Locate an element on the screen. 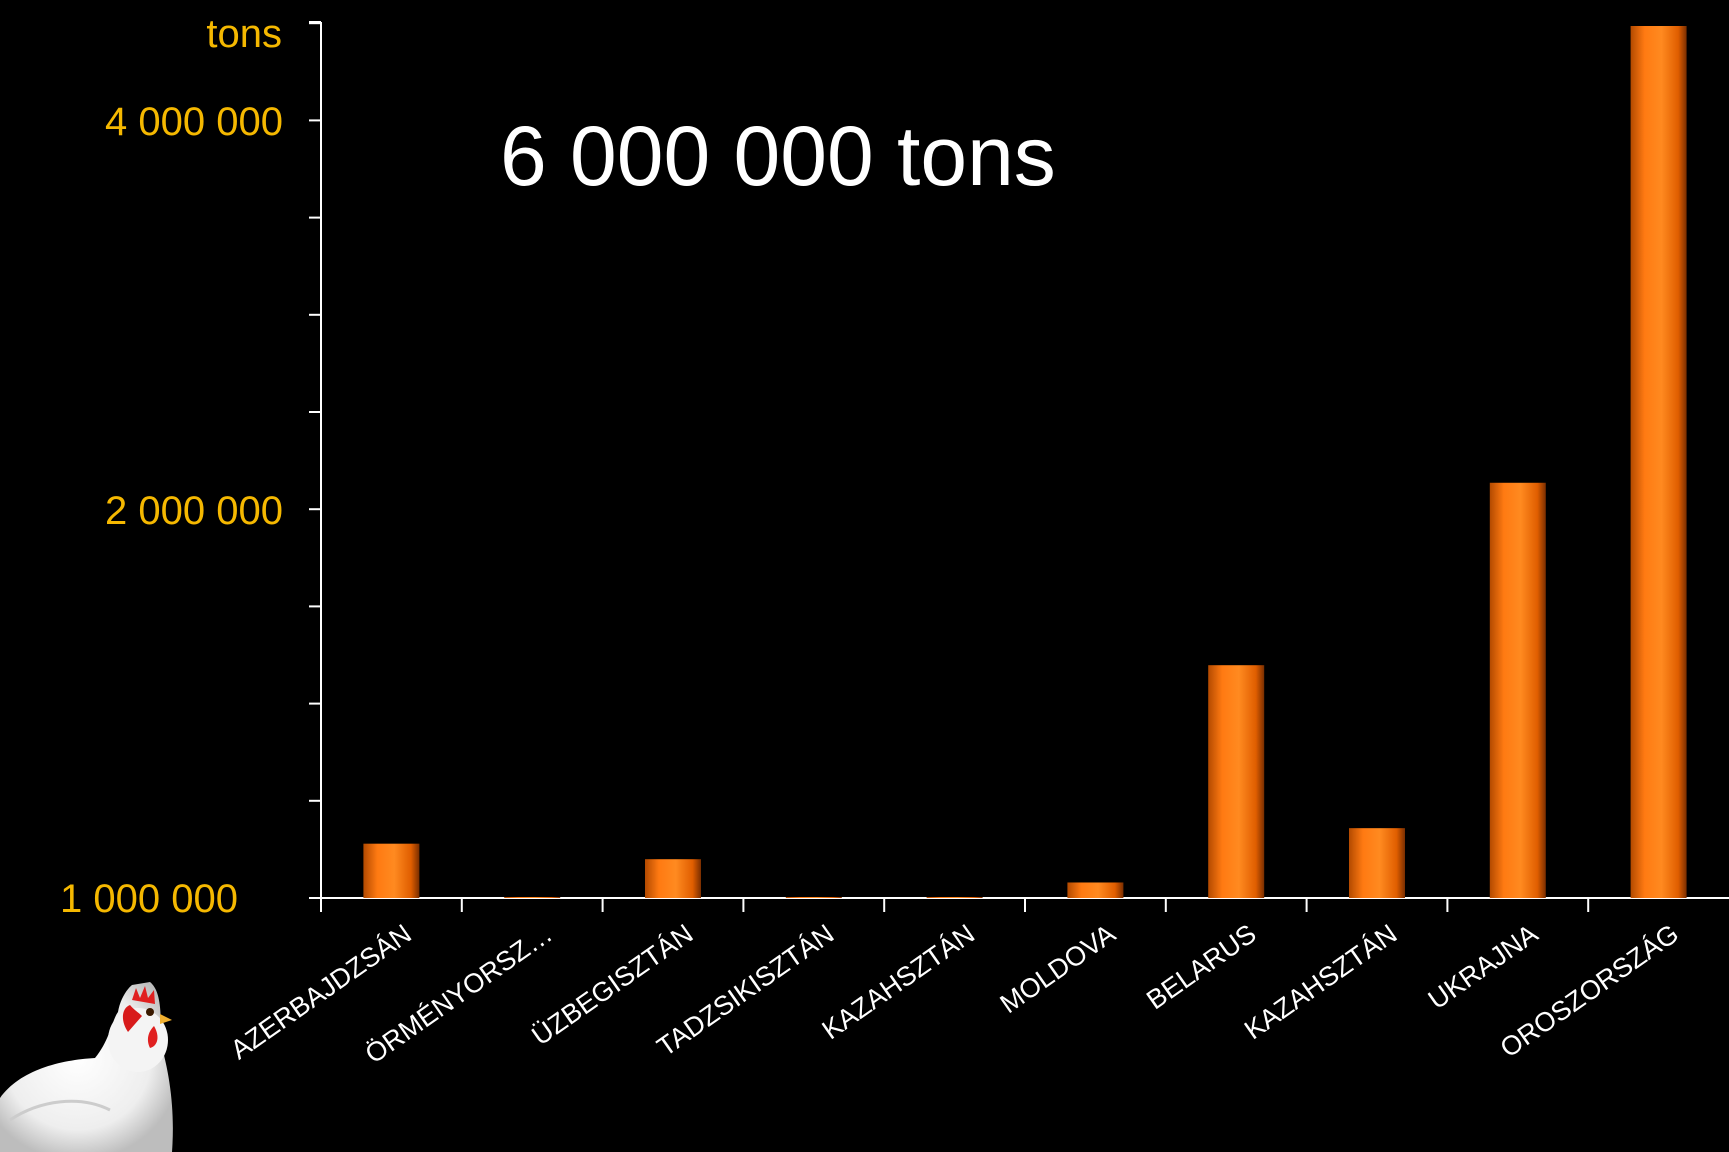 This screenshot has height=1152, width=1729. y-axis-minor-ticks is located at coordinates (315, 460).